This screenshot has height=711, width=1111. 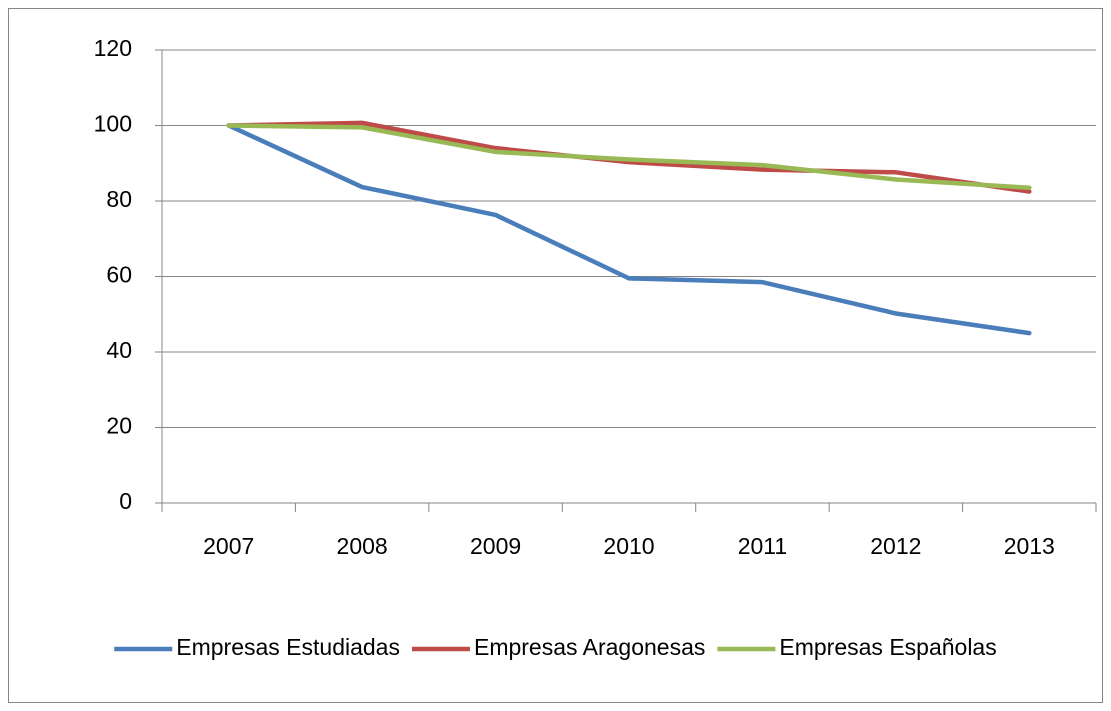 I want to click on x-tick-label: 2010, so click(x=628, y=546).